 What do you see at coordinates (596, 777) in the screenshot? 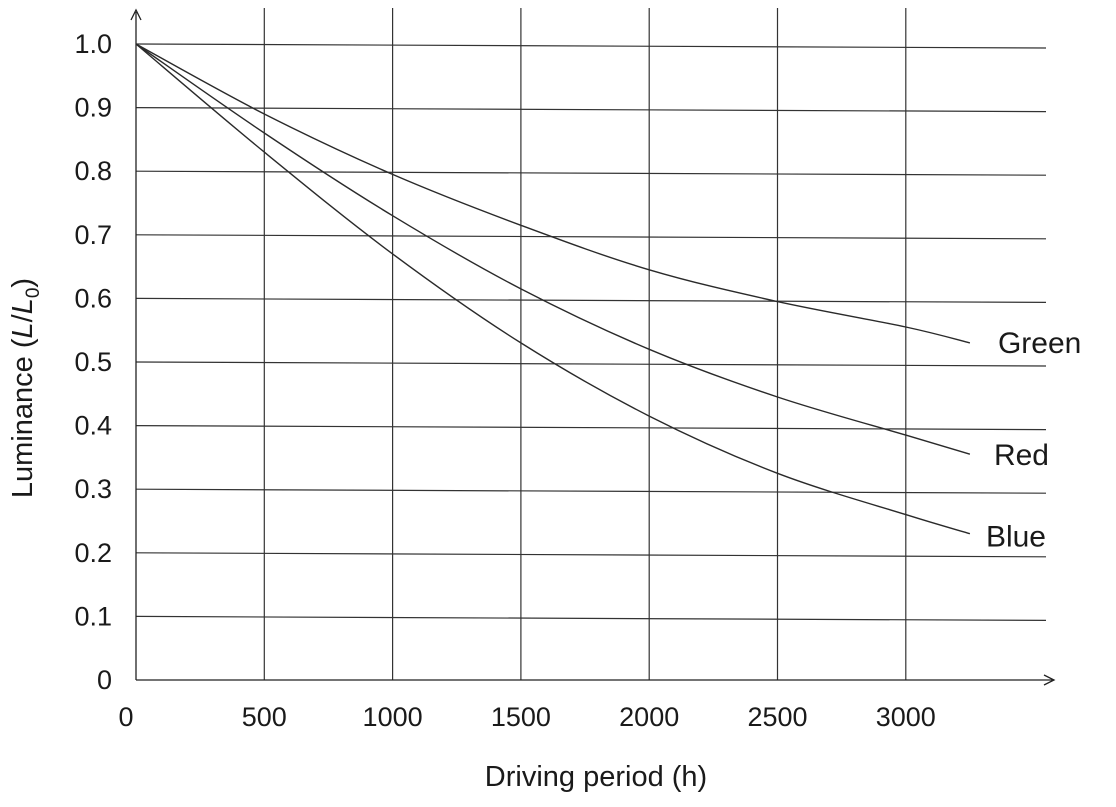
I see `x-axis-label: Driving period (h)` at bounding box center [596, 777].